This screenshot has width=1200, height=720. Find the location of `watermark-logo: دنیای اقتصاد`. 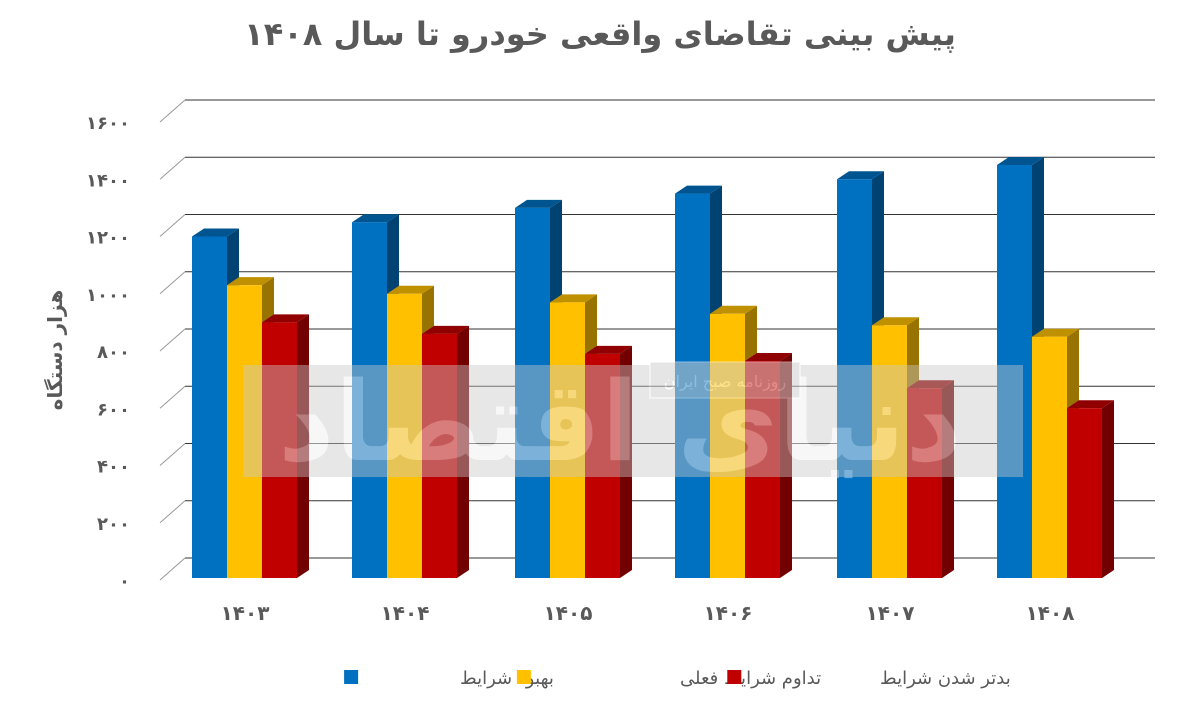

watermark-logo: دنیای اقتصاد is located at coordinates (620, 422).